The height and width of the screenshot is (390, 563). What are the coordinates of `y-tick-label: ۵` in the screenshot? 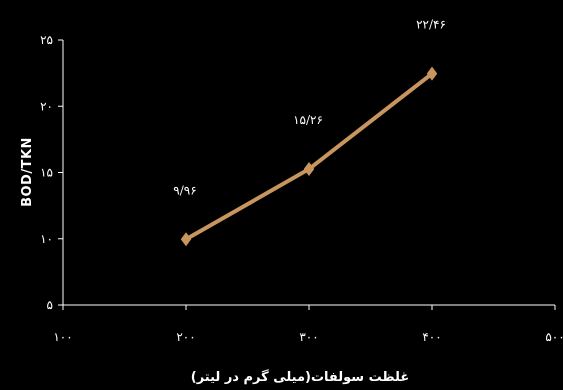 It's located at (50, 305).